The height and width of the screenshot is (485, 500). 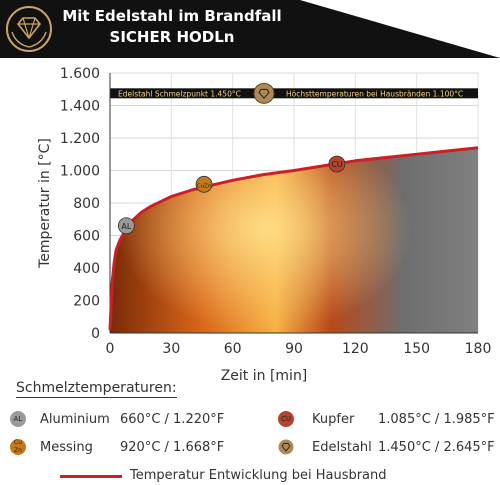 I want to click on aluminium-badge-icon: AL, so click(x=18, y=419).